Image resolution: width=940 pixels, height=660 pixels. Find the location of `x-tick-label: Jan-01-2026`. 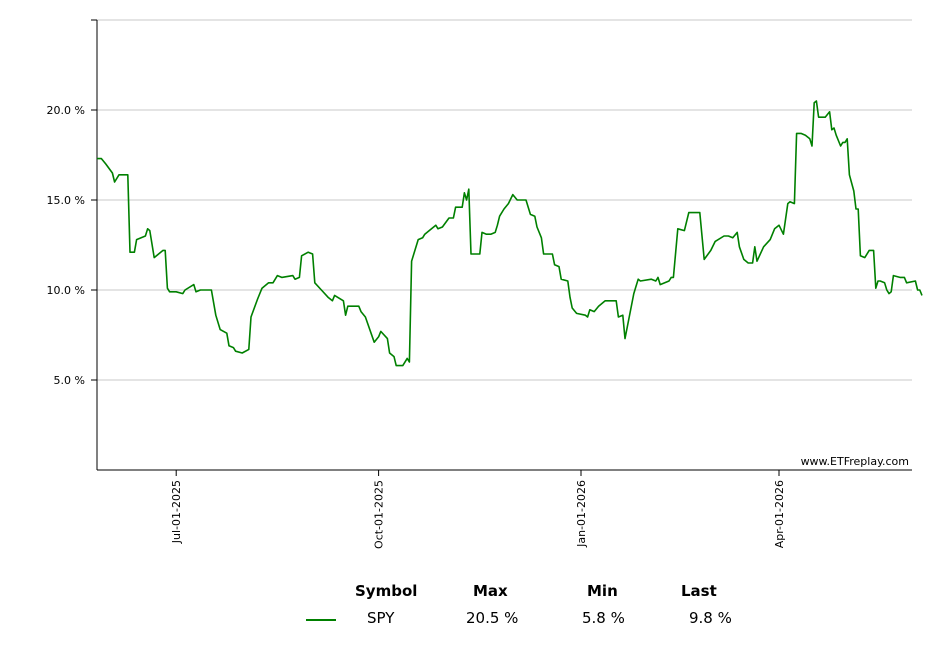

x-tick-label: Jan-01-2026 is located at coordinates (581, 514).